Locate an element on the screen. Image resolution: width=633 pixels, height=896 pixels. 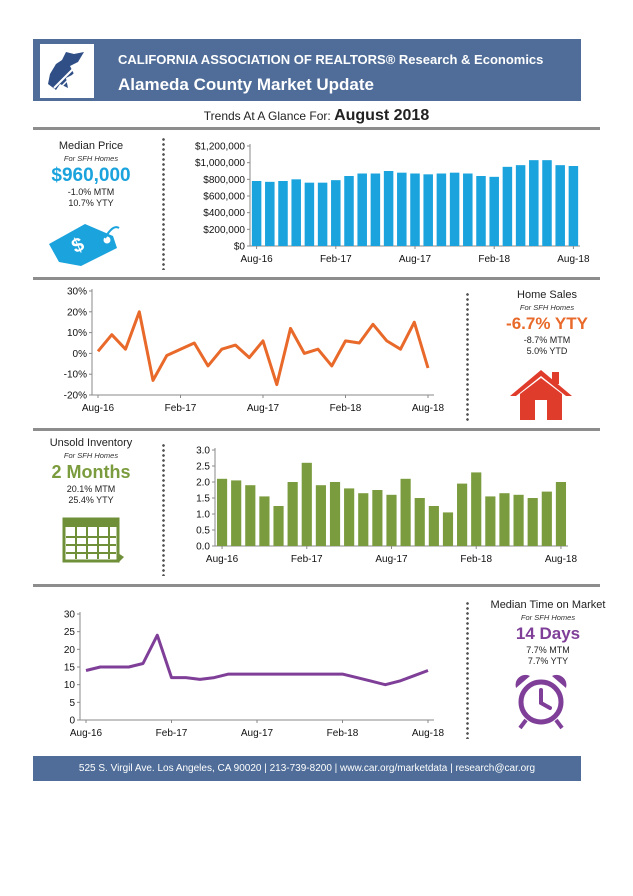
x-tick-label: Feb-17 is located at coordinates (307, 559).